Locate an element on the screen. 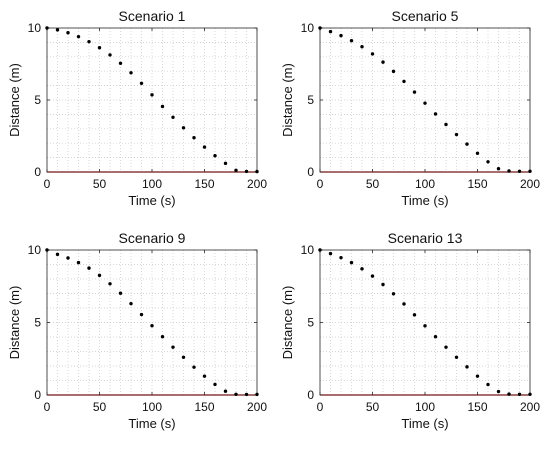 The height and width of the screenshot is (459, 550). chart-title: Scenario 9 is located at coordinates (152, 238).